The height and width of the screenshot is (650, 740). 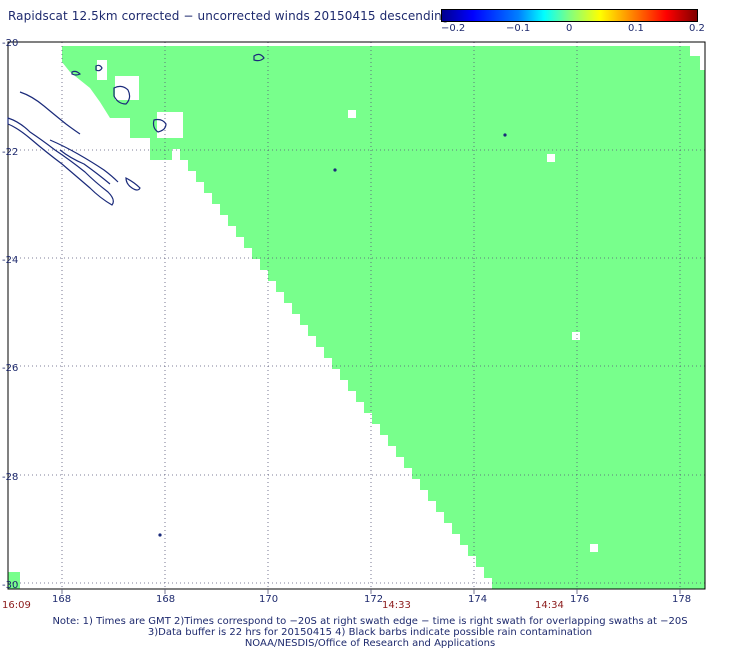 I want to click on coast-islet-d, so click(x=99, y=68).